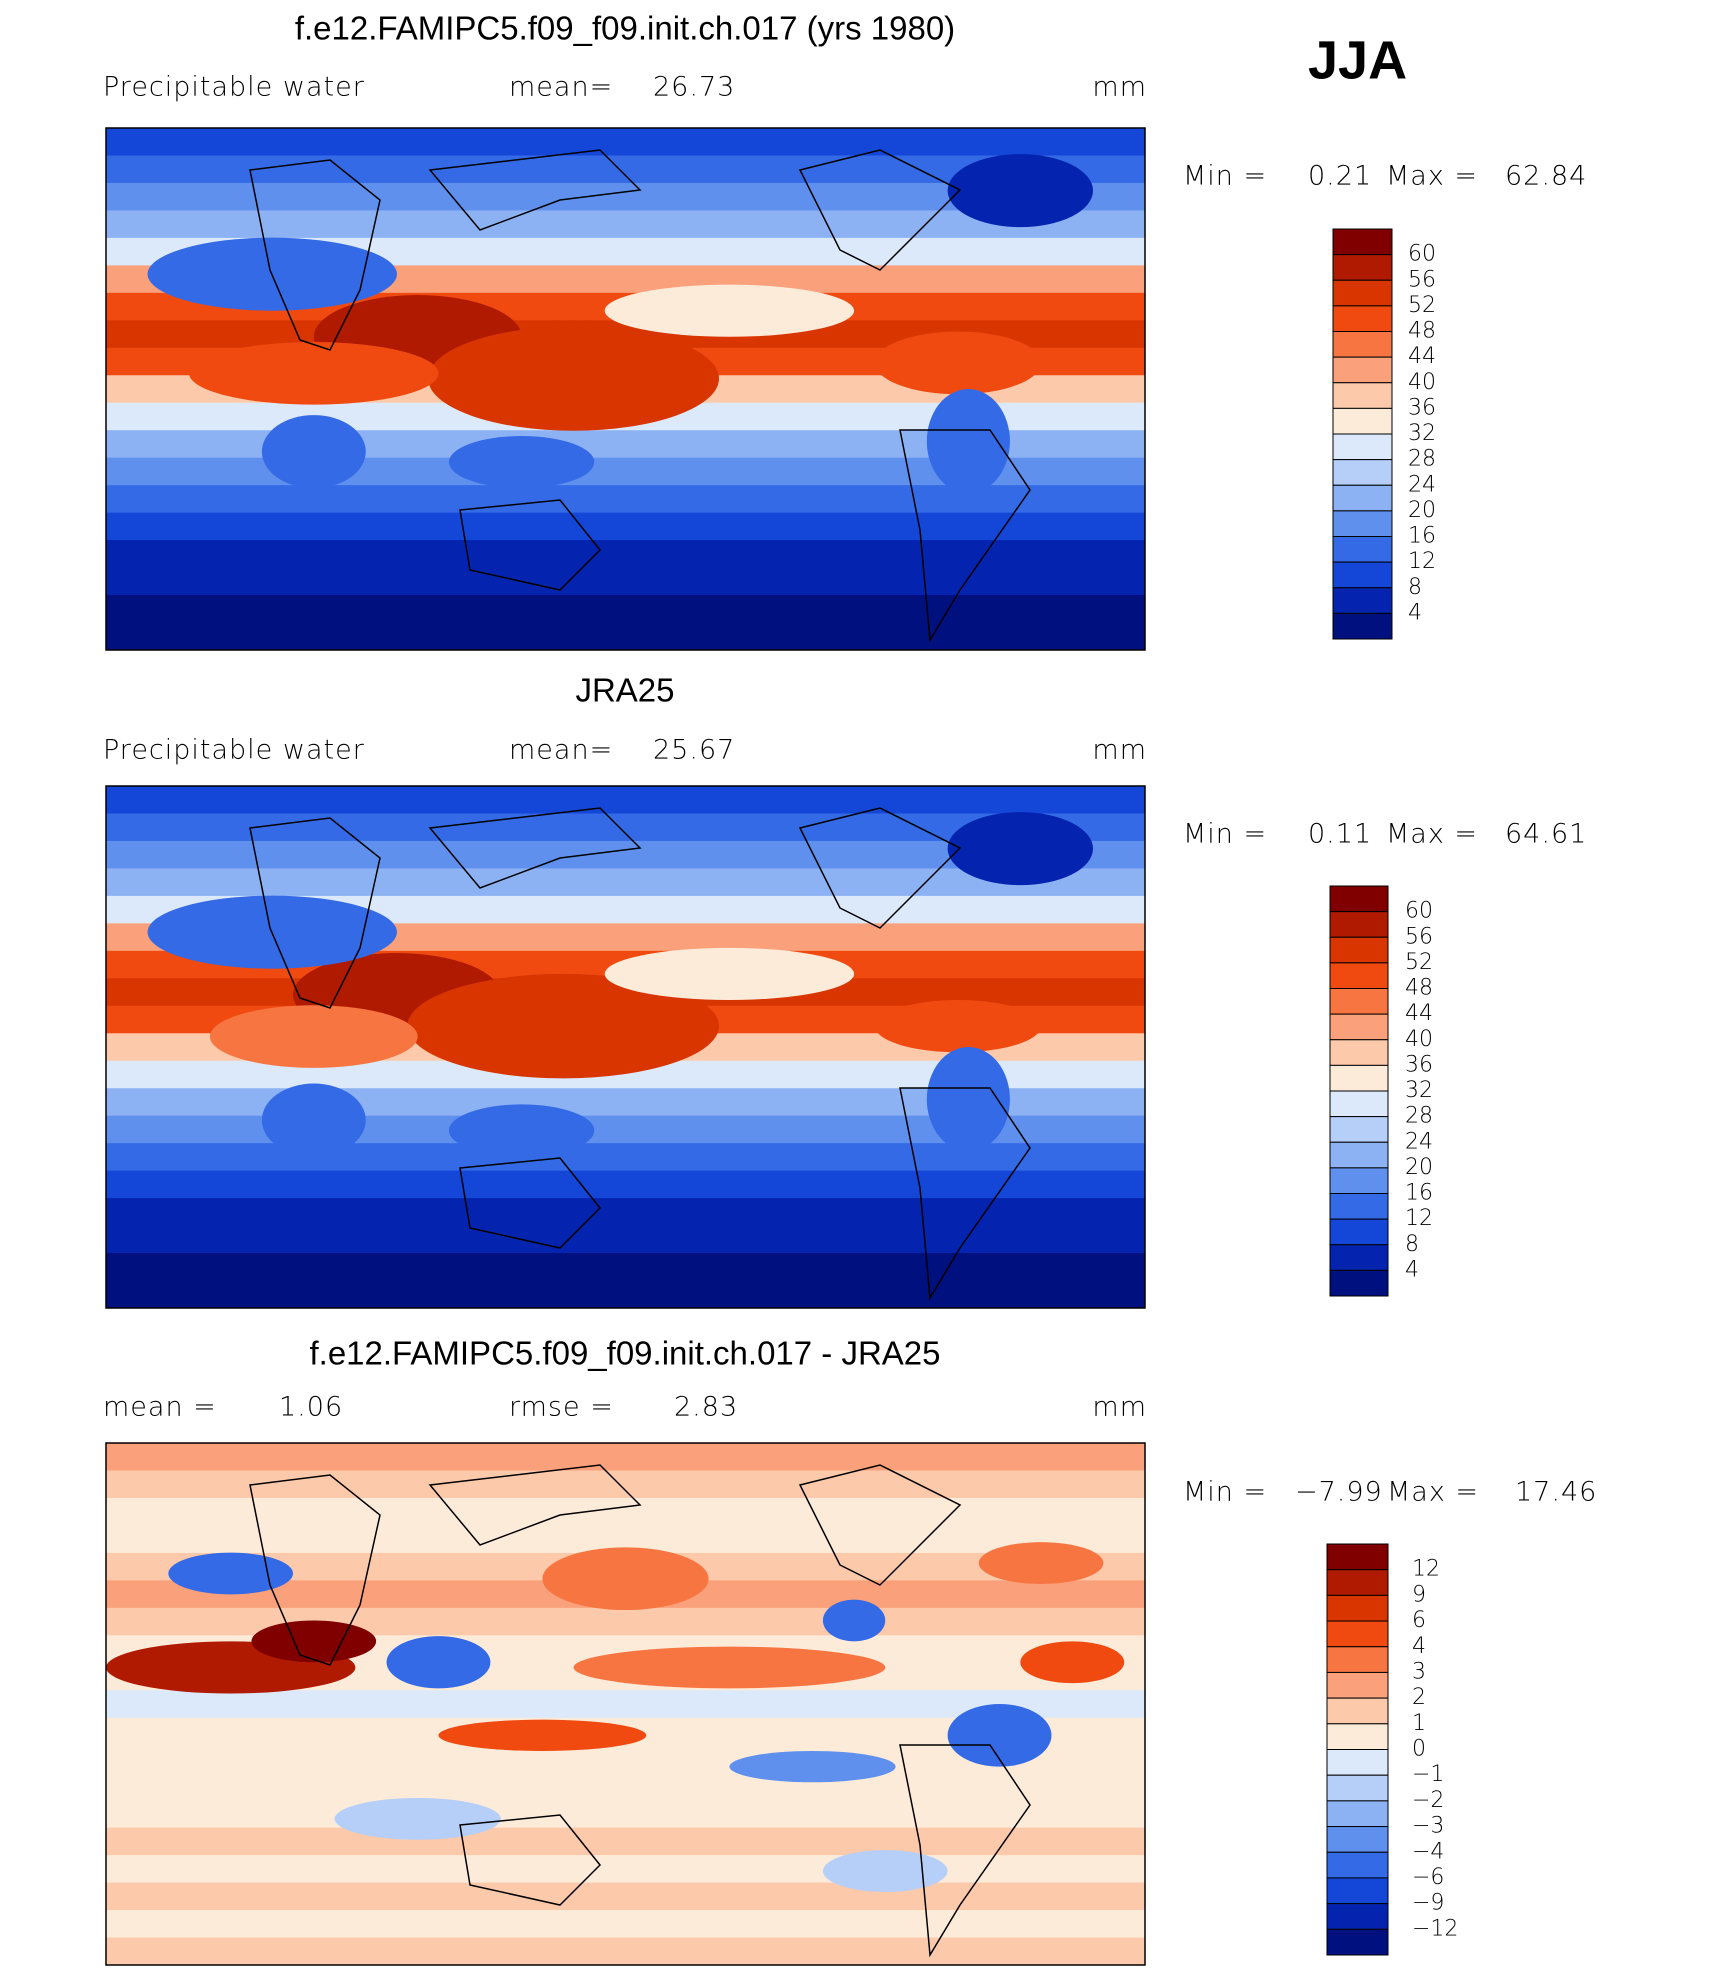 The width and height of the screenshot is (1710, 1974). What do you see at coordinates (160, 1407) in the screenshot?
I see `left-label: mean =` at bounding box center [160, 1407].